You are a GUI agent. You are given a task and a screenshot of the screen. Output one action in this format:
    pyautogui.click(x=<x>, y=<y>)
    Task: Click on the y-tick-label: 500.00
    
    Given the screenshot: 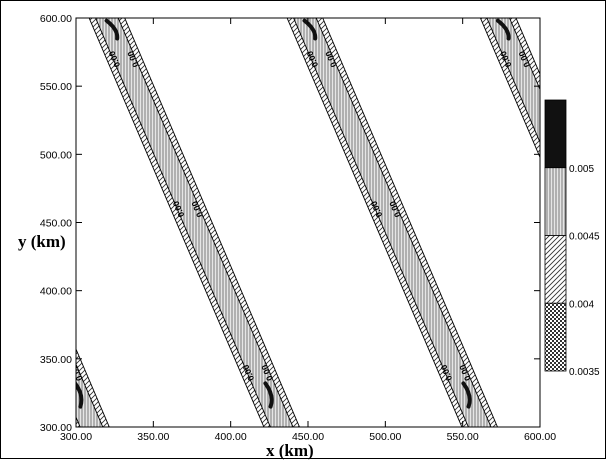 What is the action you would take?
    pyautogui.click(x=56, y=155)
    